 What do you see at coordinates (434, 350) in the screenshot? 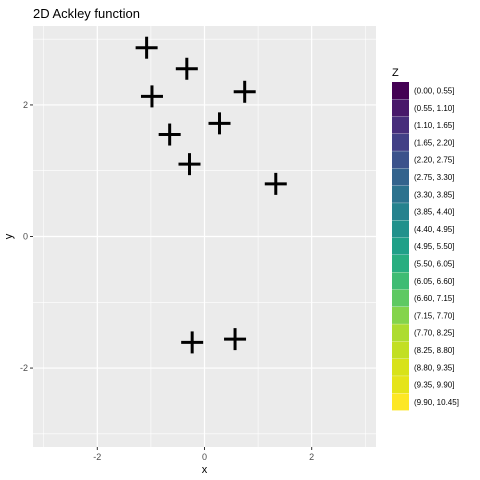
I see `legend-label: (8.25, 8.80]` at bounding box center [434, 350].